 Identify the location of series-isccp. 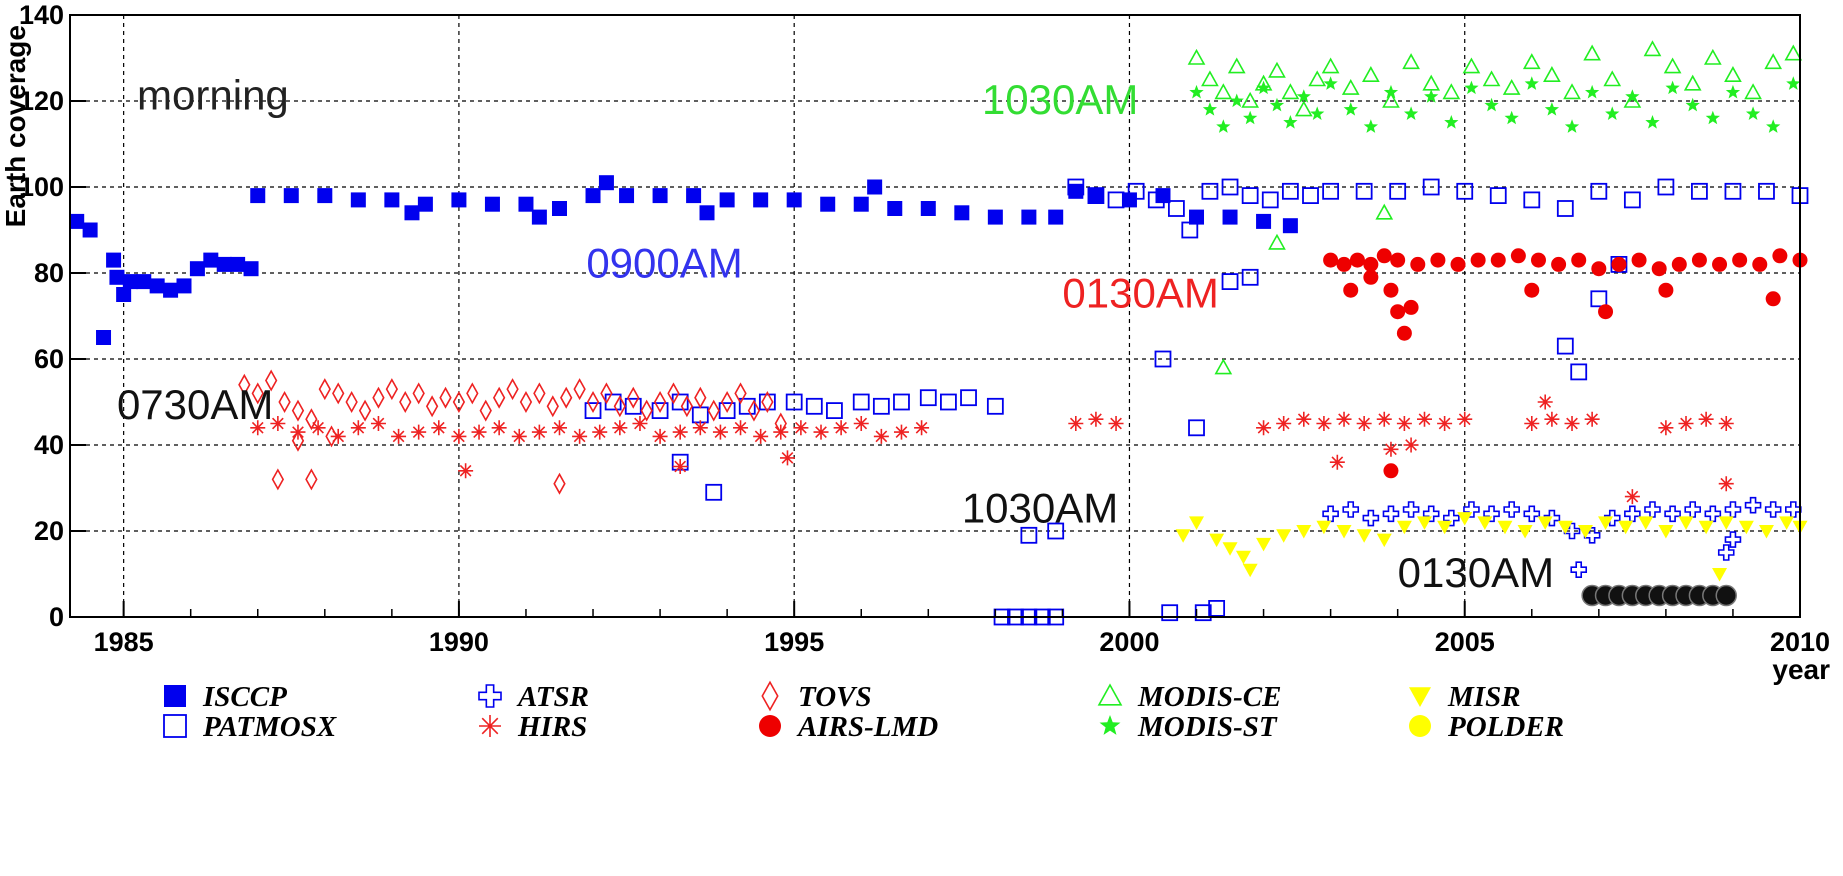
(683, 260).